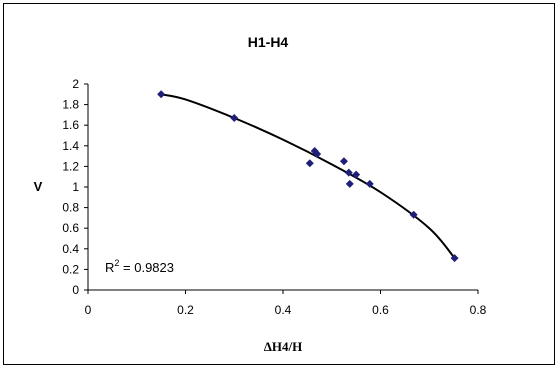 The width and height of the screenshot is (559, 366). Describe the element at coordinates (70, 249) in the screenshot. I see `y-tick-label: 0.4` at that location.